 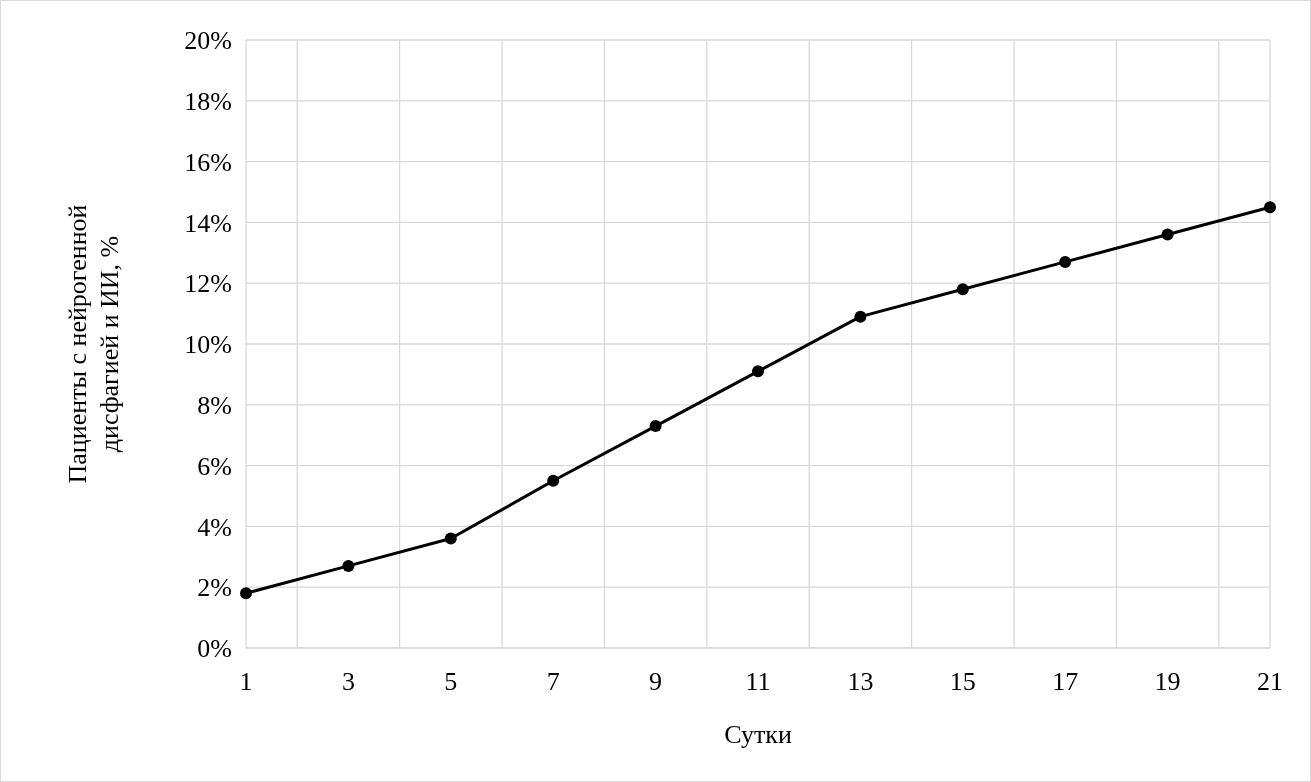 What do you see at coordinates (93, 344) in the screenshot?
I see `y-axis-title: Пациенты с нейрогенной дисфагией и ИИ, %` at bounding box center [93, 344].